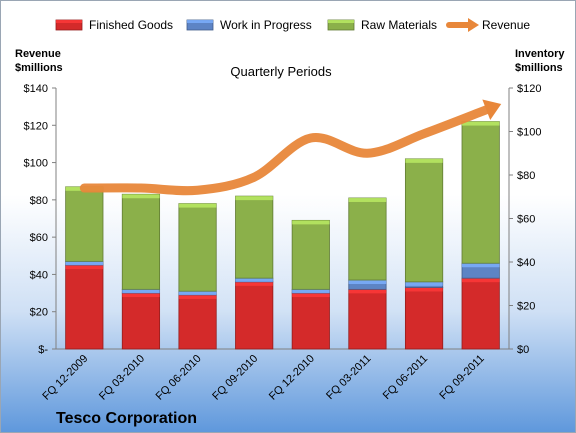 This screenshot has height=433, width=576. Describe the element at coordinates (506, 25) in the screenshot. I see `legend-label: Revenue` at that location.